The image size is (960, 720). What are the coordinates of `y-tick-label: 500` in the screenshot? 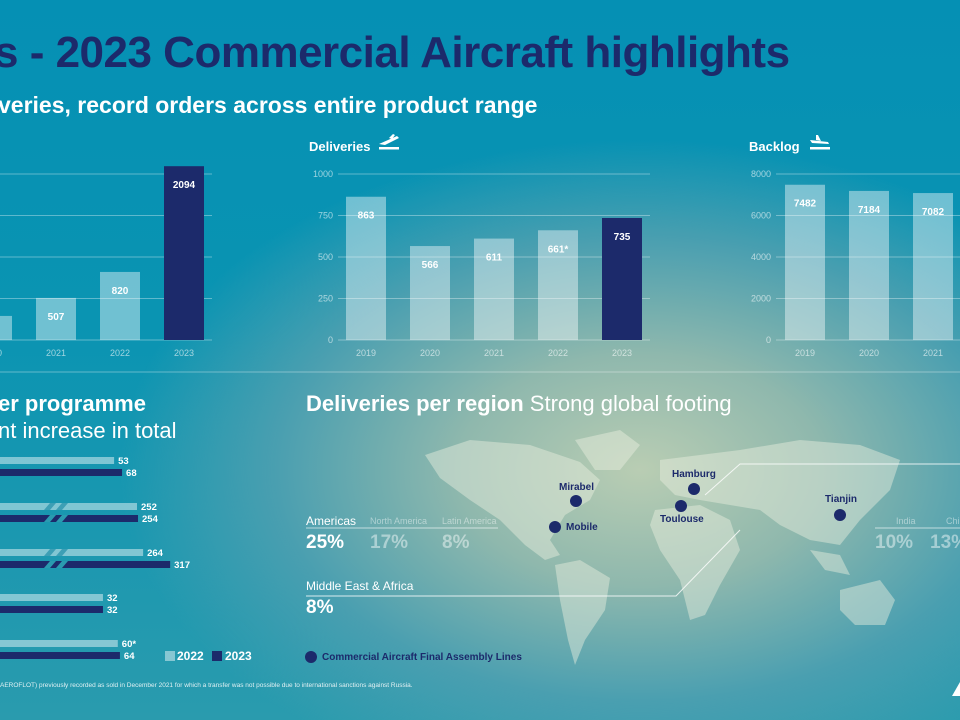 It's located at (325, 257).